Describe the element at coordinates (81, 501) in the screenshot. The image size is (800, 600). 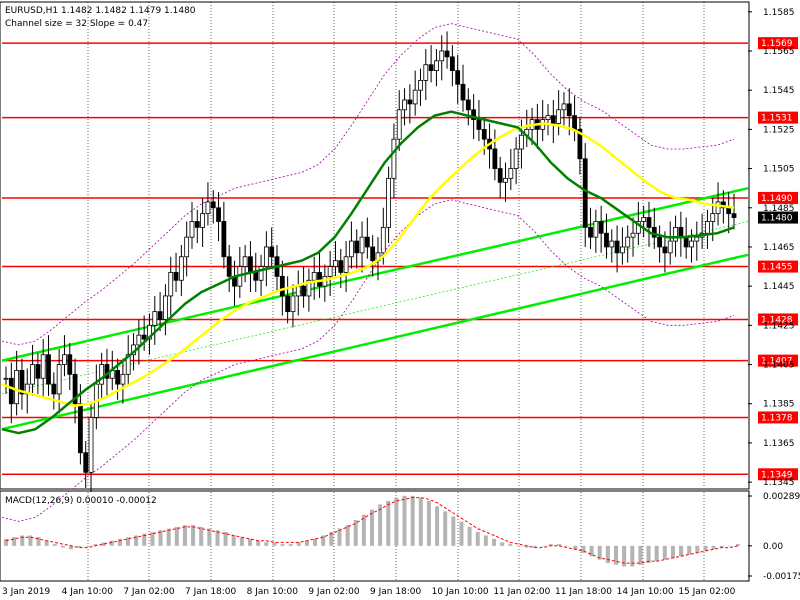
I see `macd-label-text: MACD(12,26,9) 0.00010 -0.00012` at that location.